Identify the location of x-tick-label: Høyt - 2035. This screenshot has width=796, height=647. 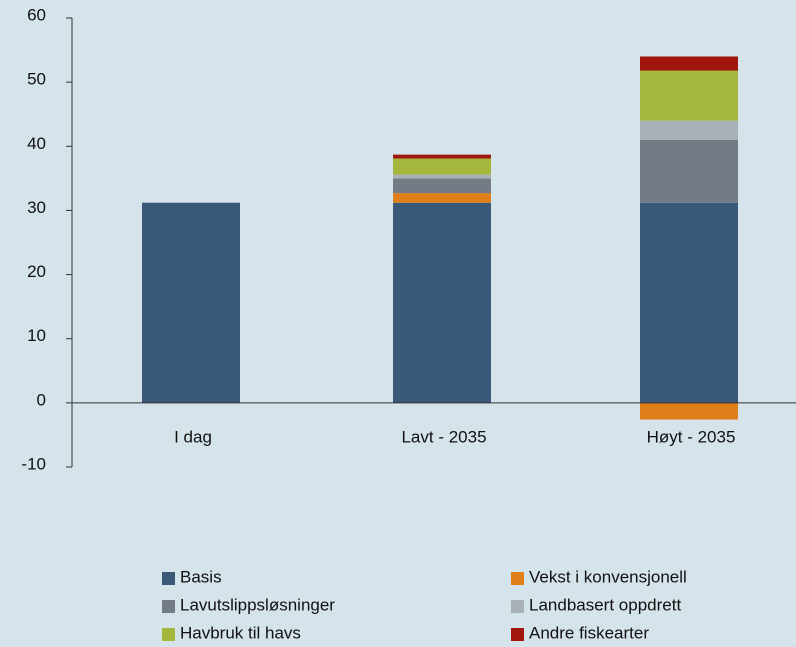
(691, 436).